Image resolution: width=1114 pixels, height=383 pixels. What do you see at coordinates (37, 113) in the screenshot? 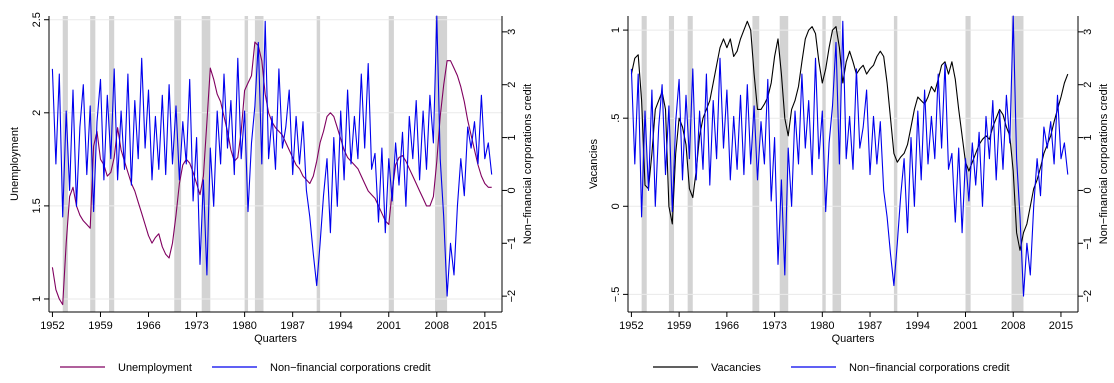
I see `y-tick-label: 2` at bounding box center [37, 113].